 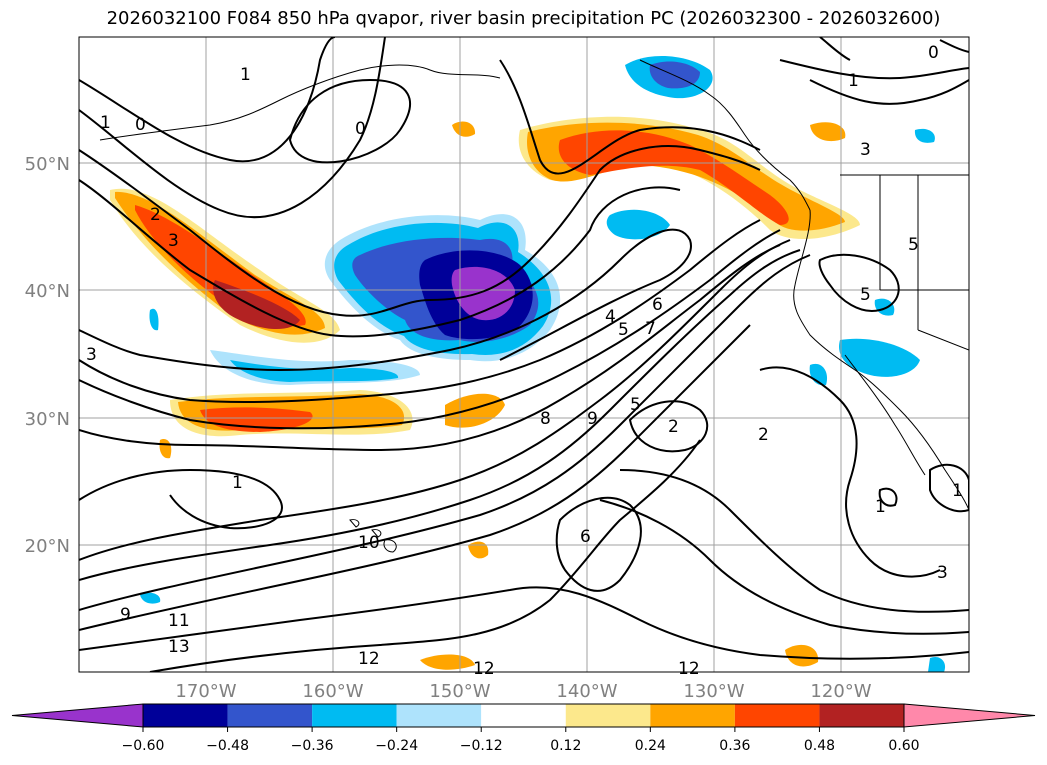 I want to click on colorbar-tick-label: 0.60, so click(x=903, y=746).